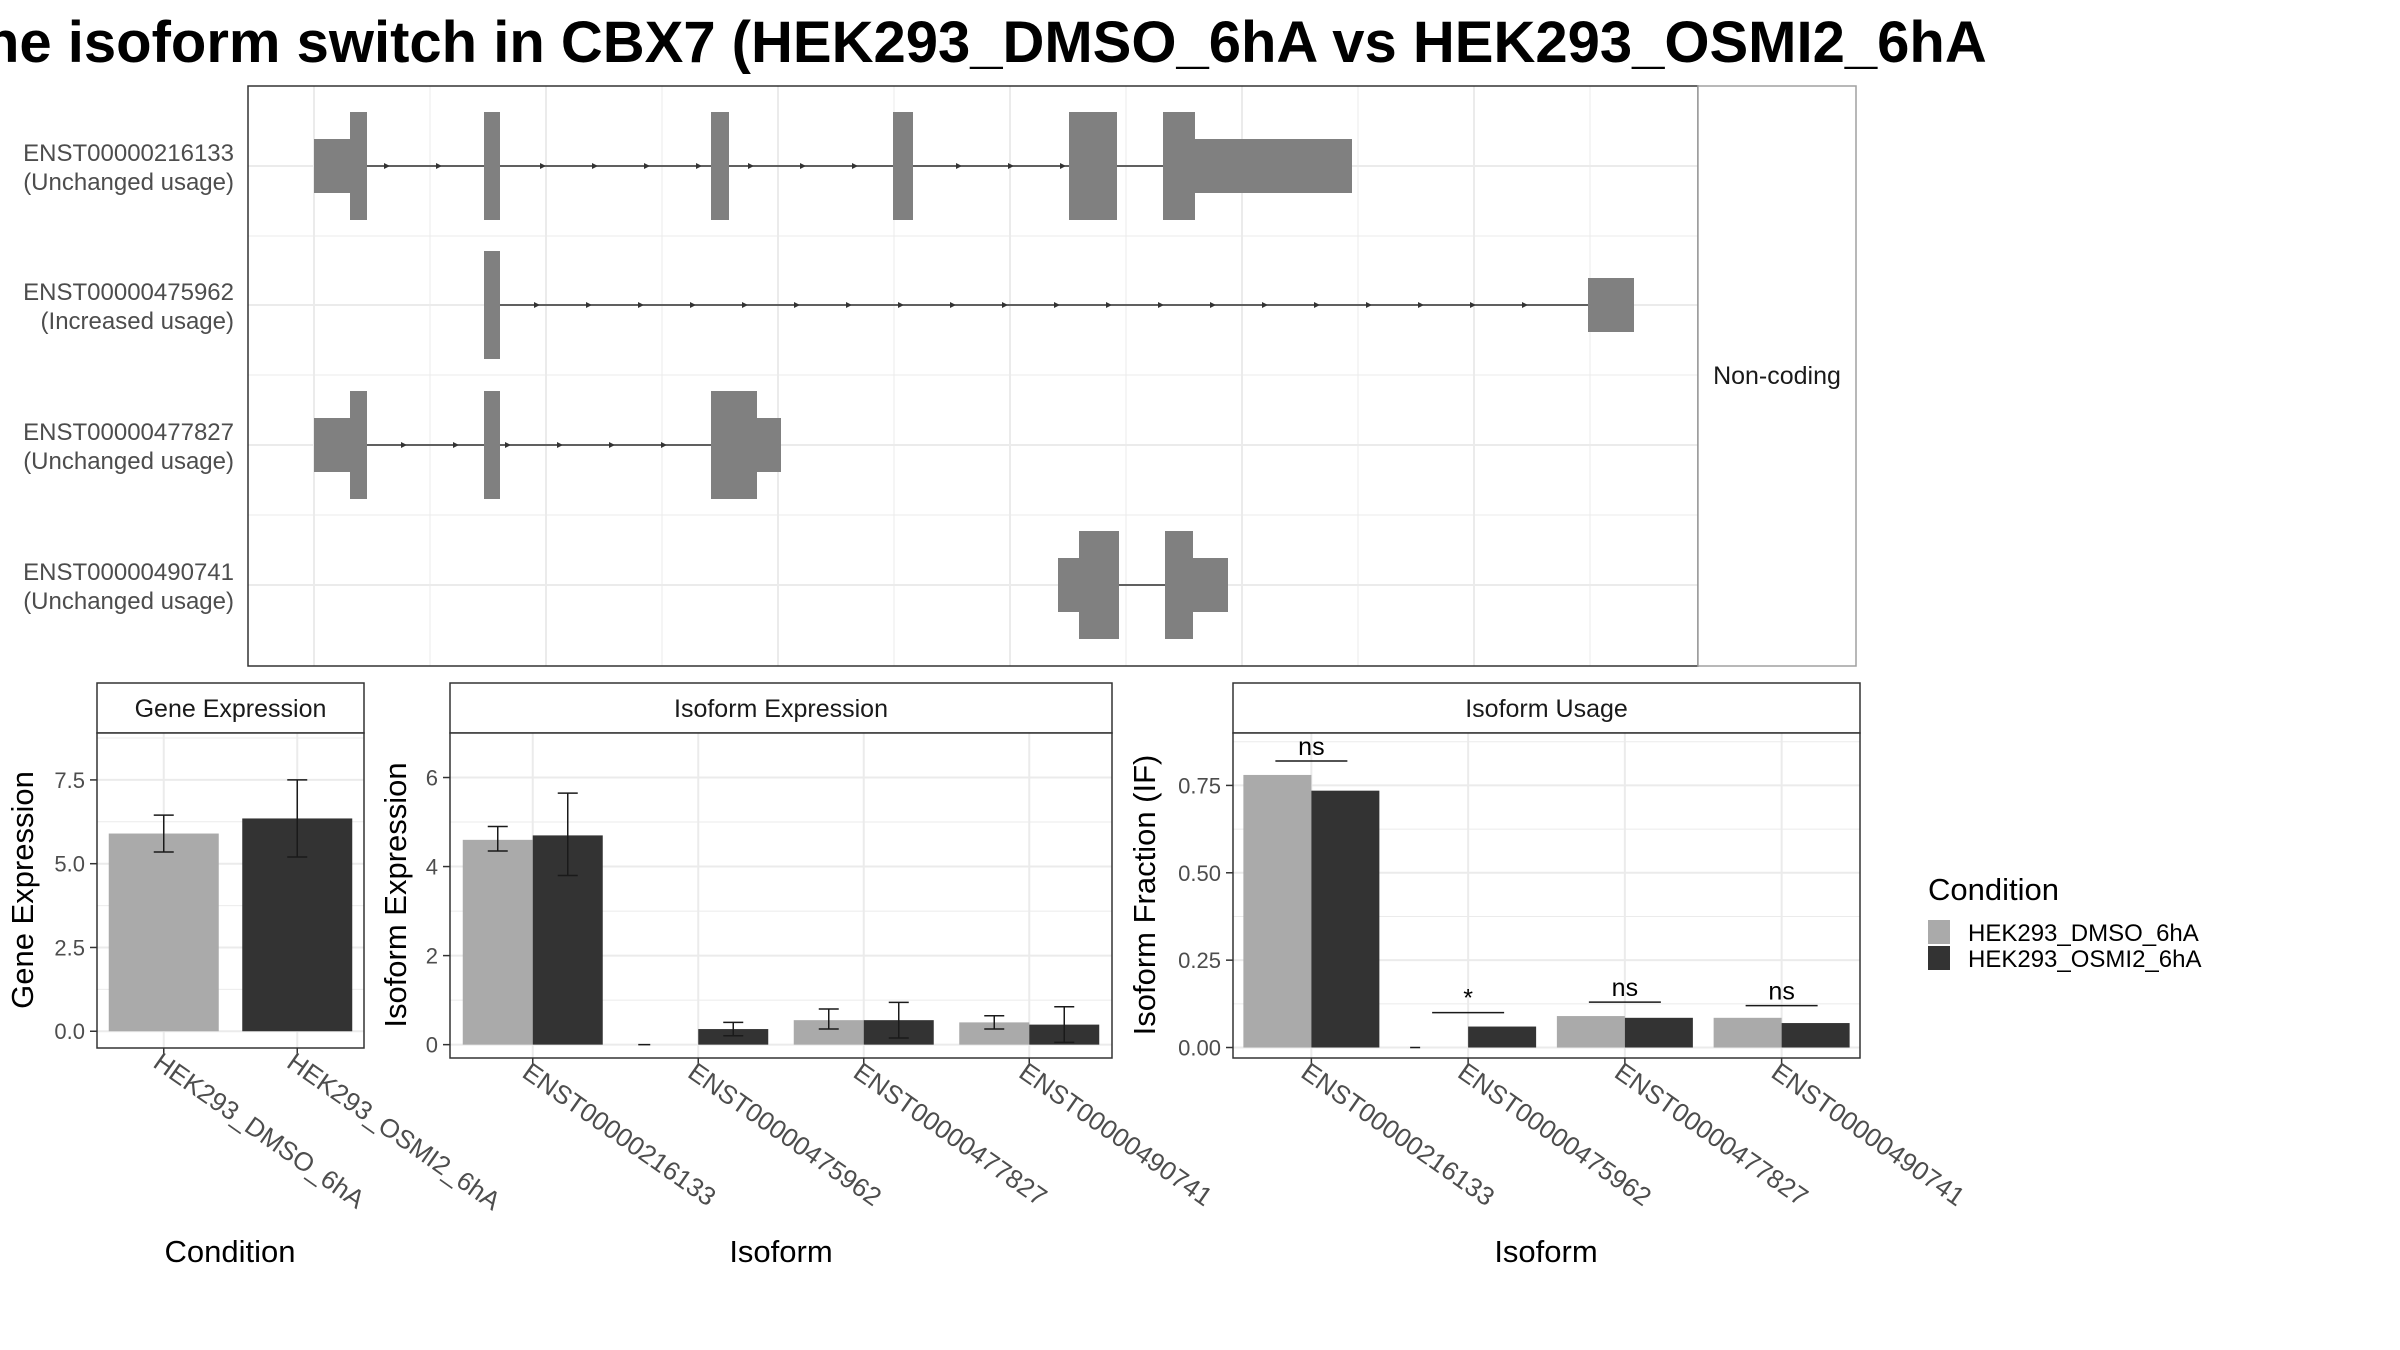 The width and height of the screenshot is (2400, 1350). I want to click on gene-expression-border, so click(230, 890).